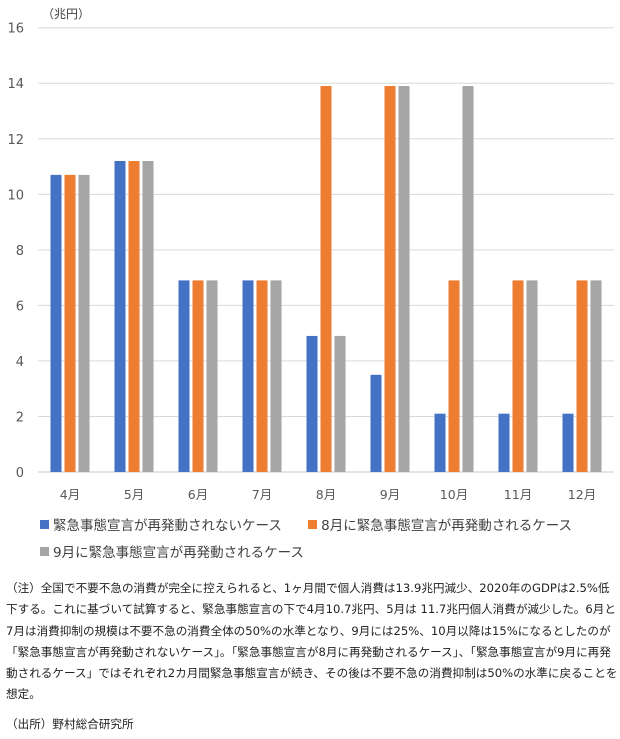 The width and height of the screenshot is (620, 739). Describe the element at coordinates (15, 84) in the screenshot. I see `y-tick-label: 14` at that location.